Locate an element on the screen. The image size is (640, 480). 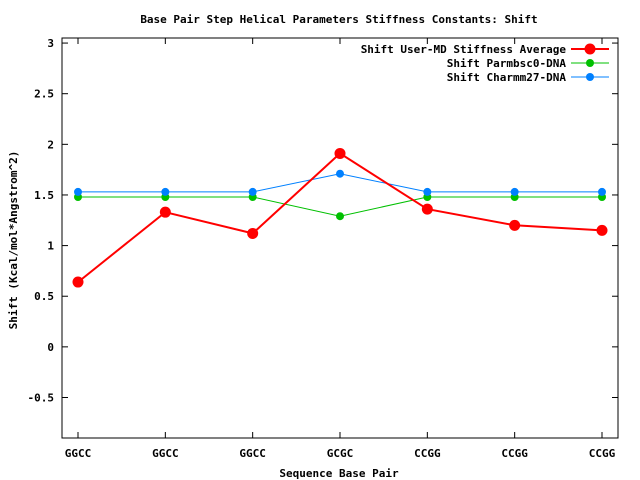
y-axis-label: Shift (Kcal/mol*Angstrom^2) is located at coordinates (13, 240).